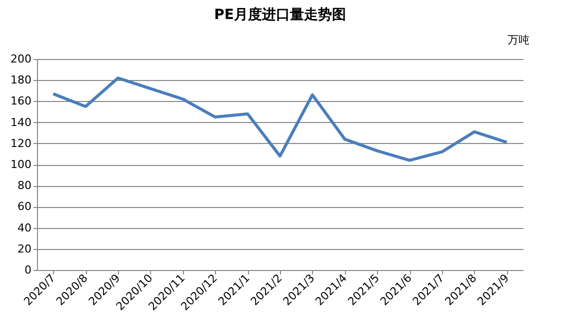 The width and height of the screenshot is (564, 333). What do you see at coordinates (21, 164) in the screenshot?
I see `y-tick-label: 100` at bounding box center [21, 164].